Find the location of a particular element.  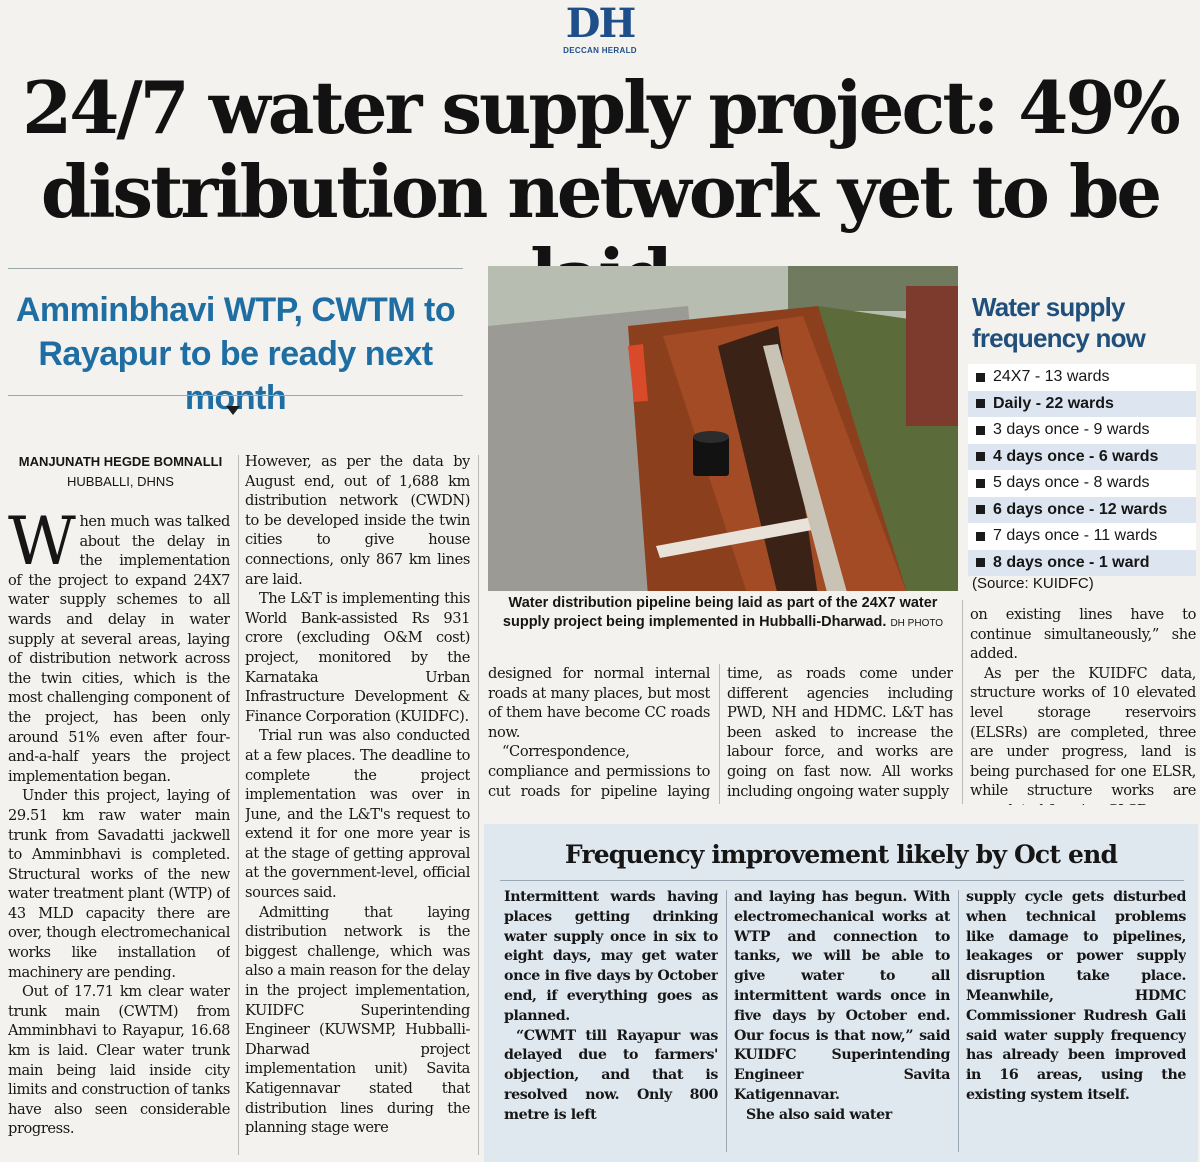

sidebar-title: Water supply frequency now is located at coordinates (1059, 322).